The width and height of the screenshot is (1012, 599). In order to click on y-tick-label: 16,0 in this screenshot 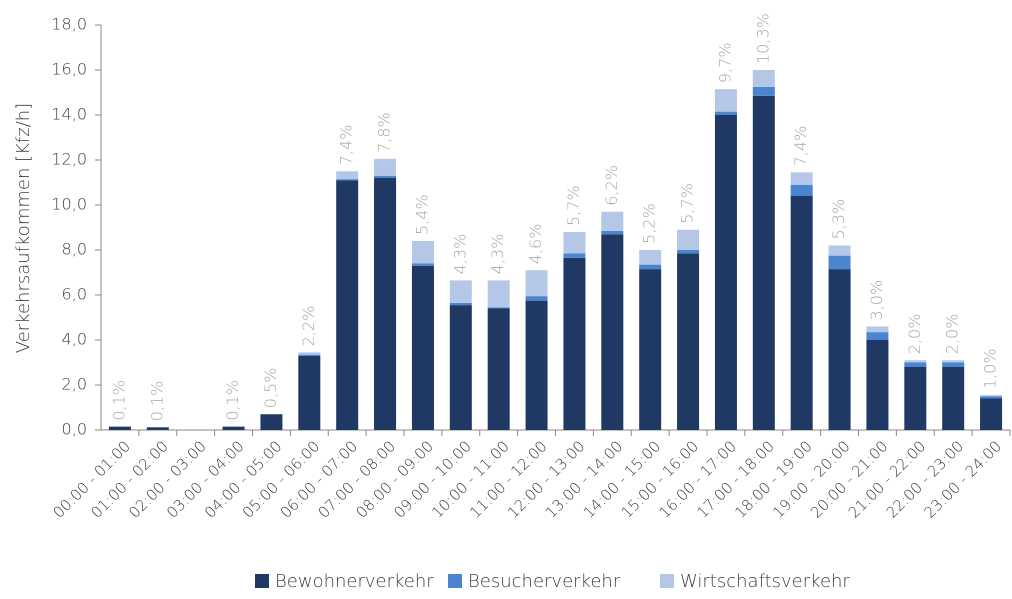, I will do `click(69, 69)`.